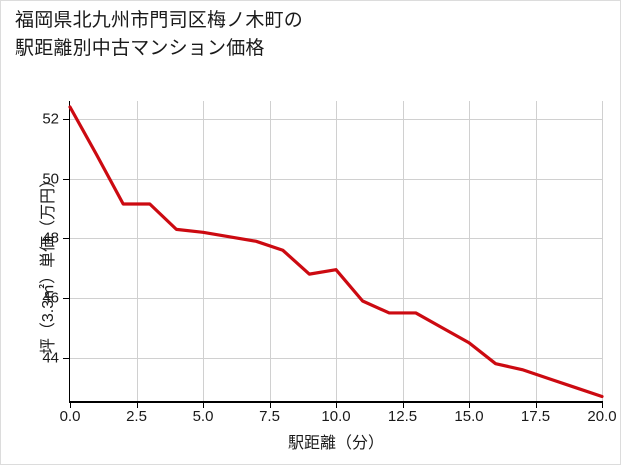 This screenshot has height=465, width=621. I want to click on y-axis-tick-labels: 44 46 48 50 52, so click(30, 232).